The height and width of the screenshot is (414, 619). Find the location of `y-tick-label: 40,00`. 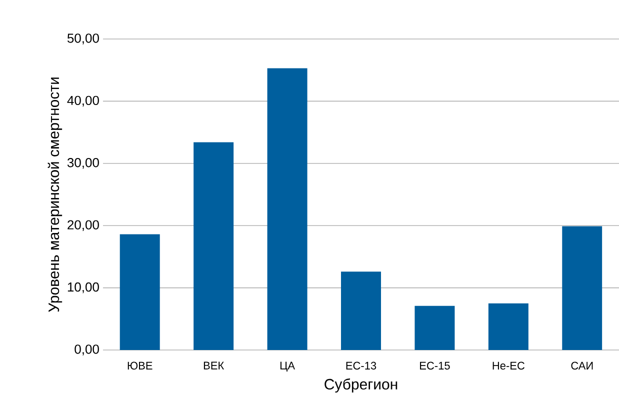

y-tick-label: 40,00 is located at coordinates (83, 101).